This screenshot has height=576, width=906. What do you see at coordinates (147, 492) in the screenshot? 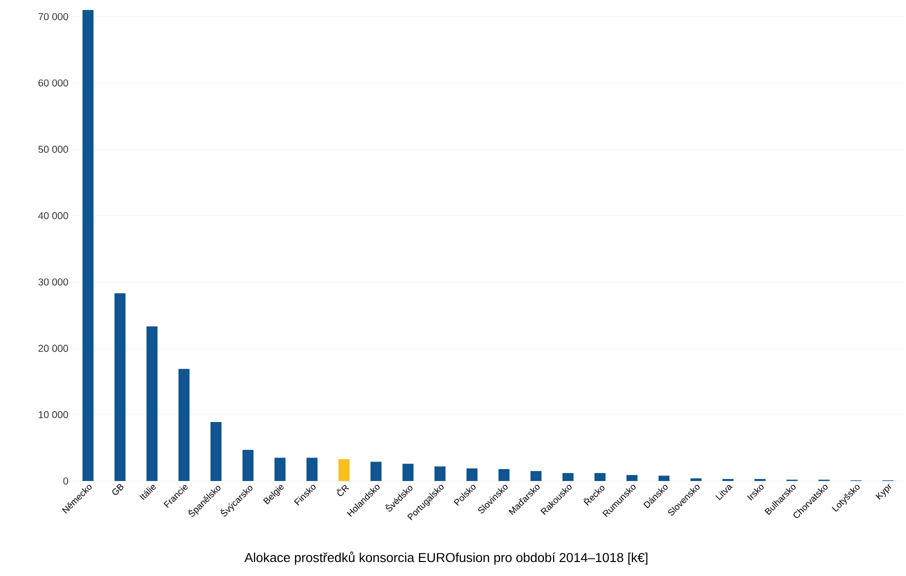
I see `x-tick-label: Itálie` at bounding box center [147, 492].